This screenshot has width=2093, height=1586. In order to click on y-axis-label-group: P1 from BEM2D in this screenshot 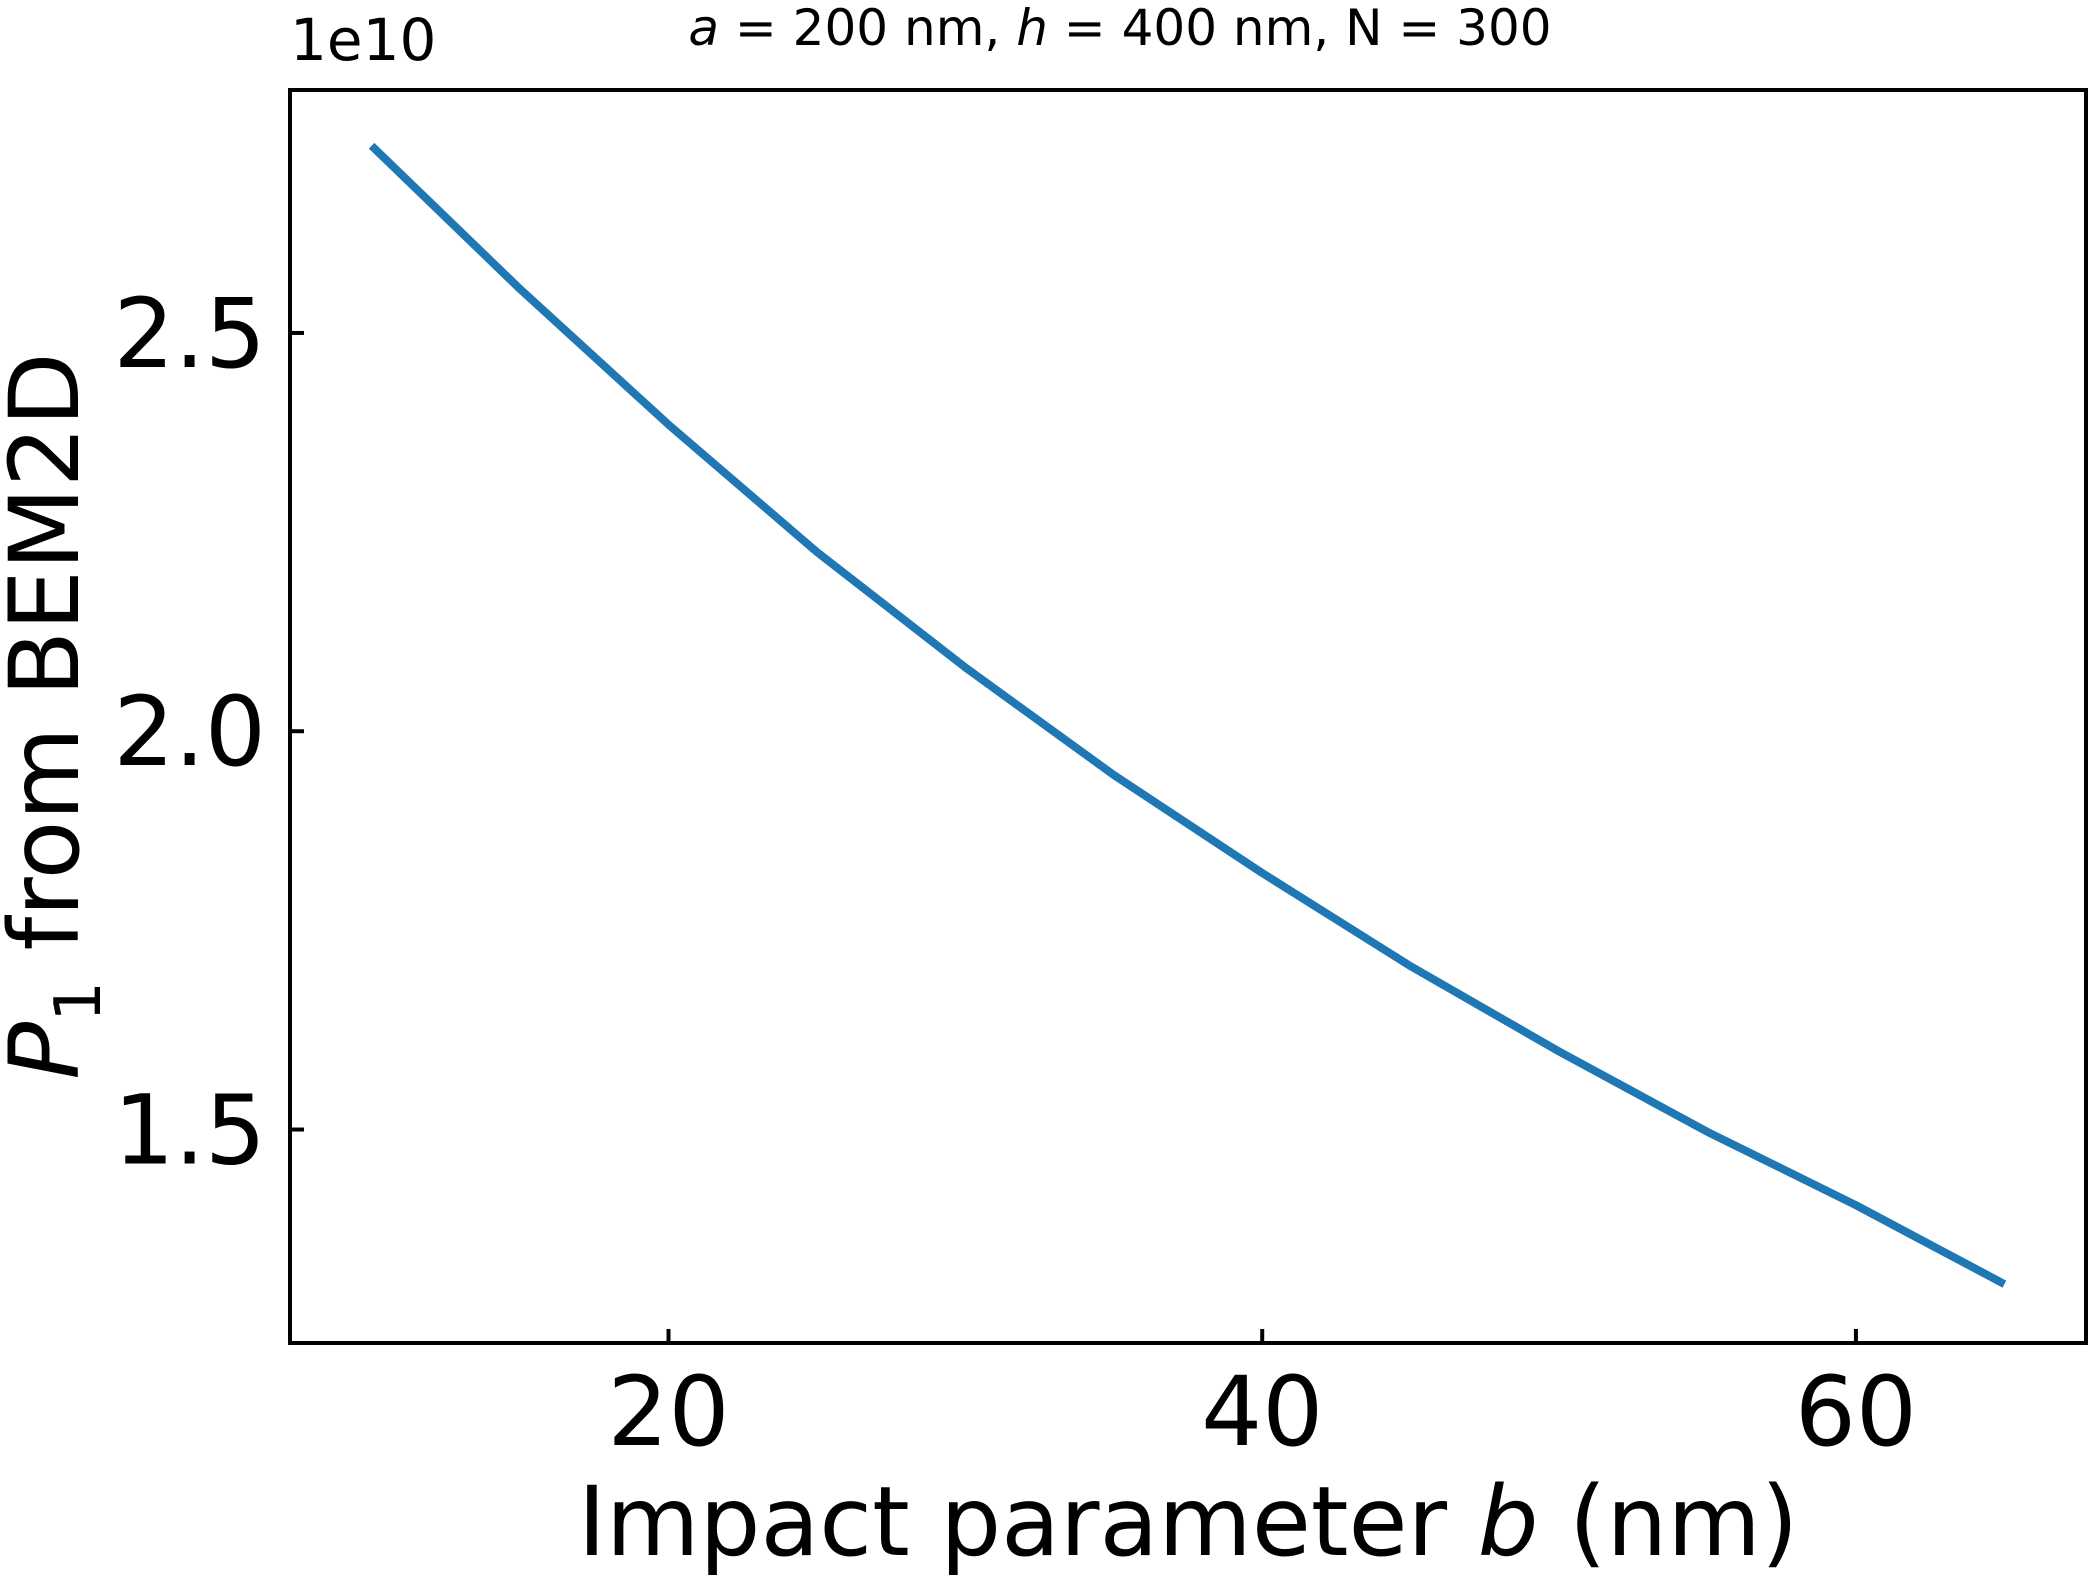, I will do `click(58, 715)`.